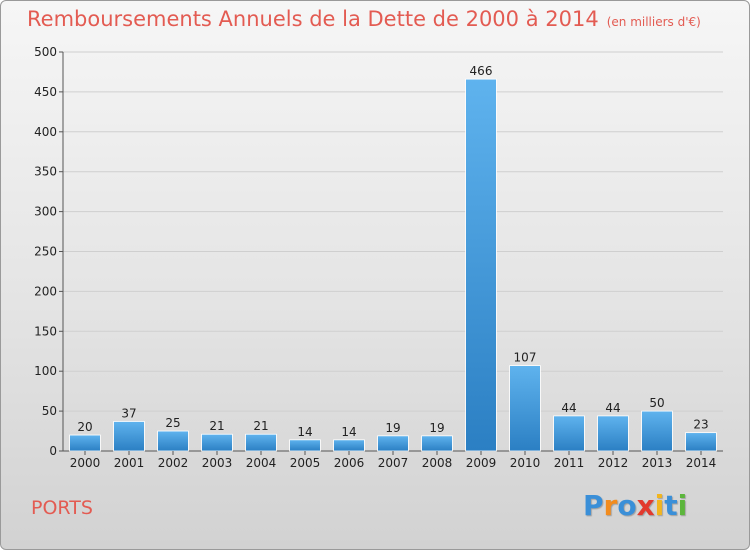  I want to click on y-tick-label-0: 0, so click(53, 451).